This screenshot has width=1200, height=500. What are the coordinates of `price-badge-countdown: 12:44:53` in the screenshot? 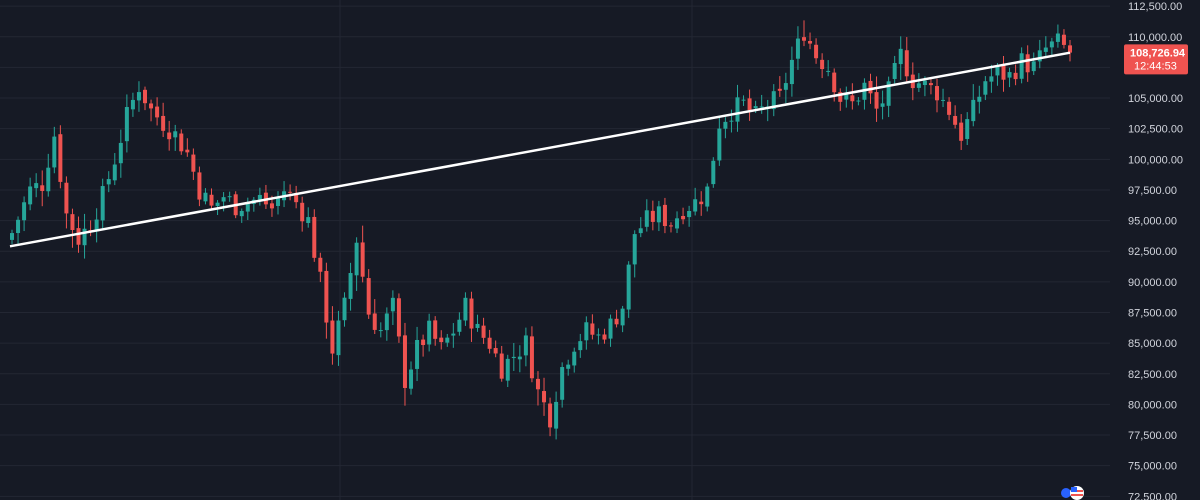 It's located at (1155, 66).